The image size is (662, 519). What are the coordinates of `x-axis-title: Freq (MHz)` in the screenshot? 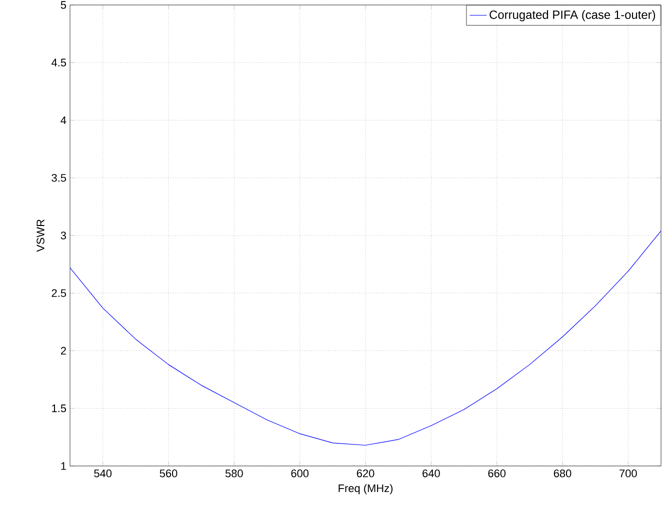 It's located at (365, 489).